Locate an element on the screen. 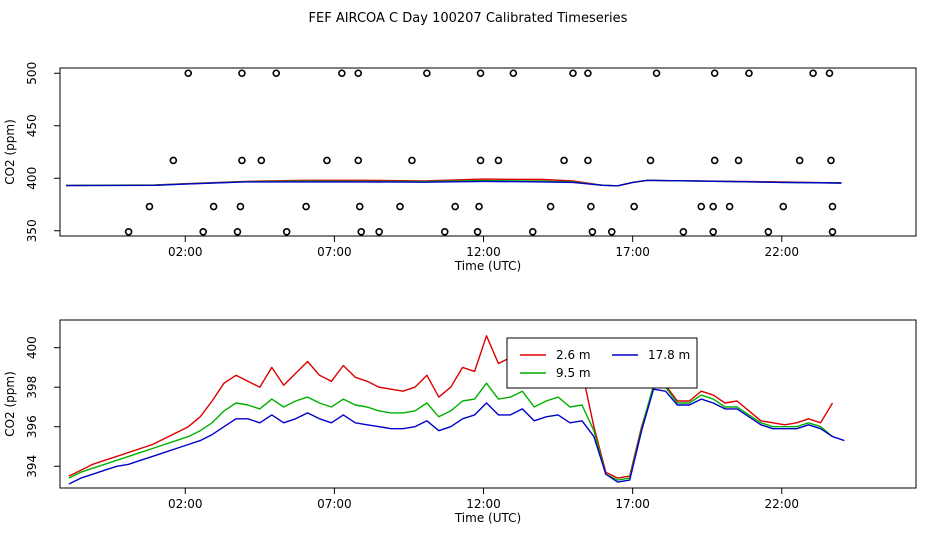 This screenshot has height=540, width=936. legend-label: 2.6 m is located at coordinates (573, 355).